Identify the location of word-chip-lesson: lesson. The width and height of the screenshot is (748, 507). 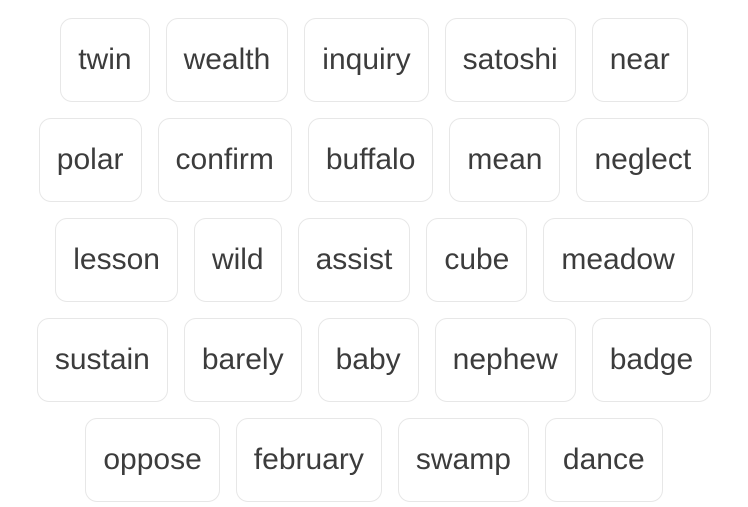
(116, 260).